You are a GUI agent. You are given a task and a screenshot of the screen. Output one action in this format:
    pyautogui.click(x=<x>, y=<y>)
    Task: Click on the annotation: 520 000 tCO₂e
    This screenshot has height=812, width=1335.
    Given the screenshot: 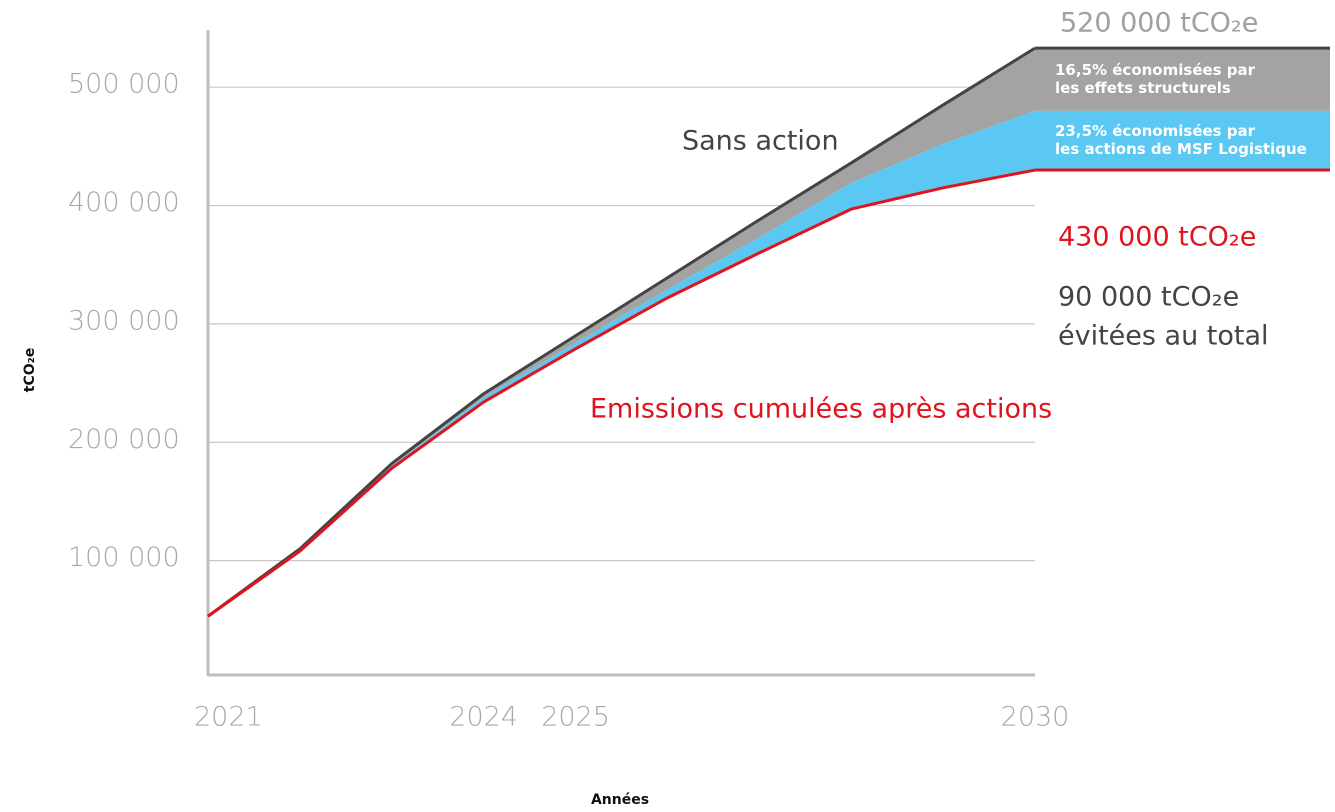 What is the action you would take?
    pyautogui.click(x=1159, y=23)
    